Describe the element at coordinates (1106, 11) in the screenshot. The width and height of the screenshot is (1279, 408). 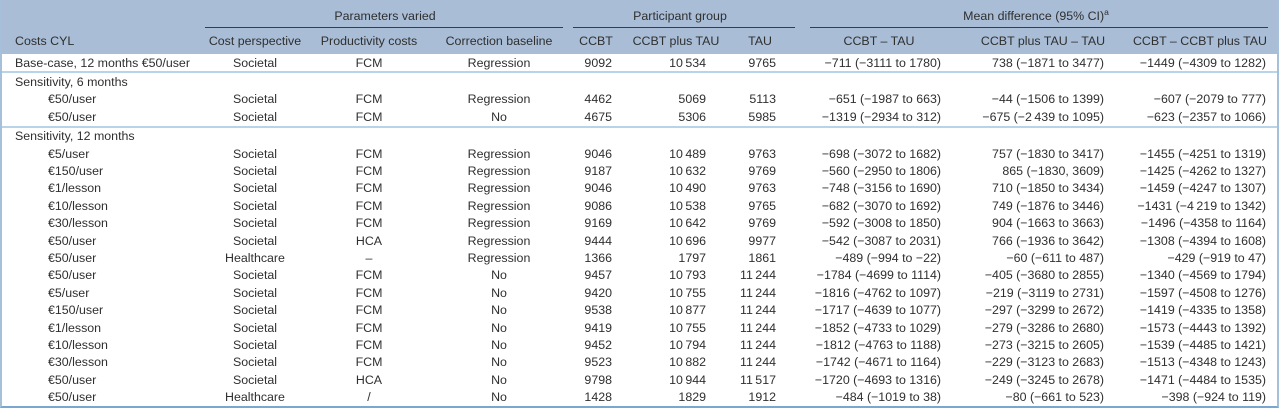
I see `footnote-marker: a` at that location.